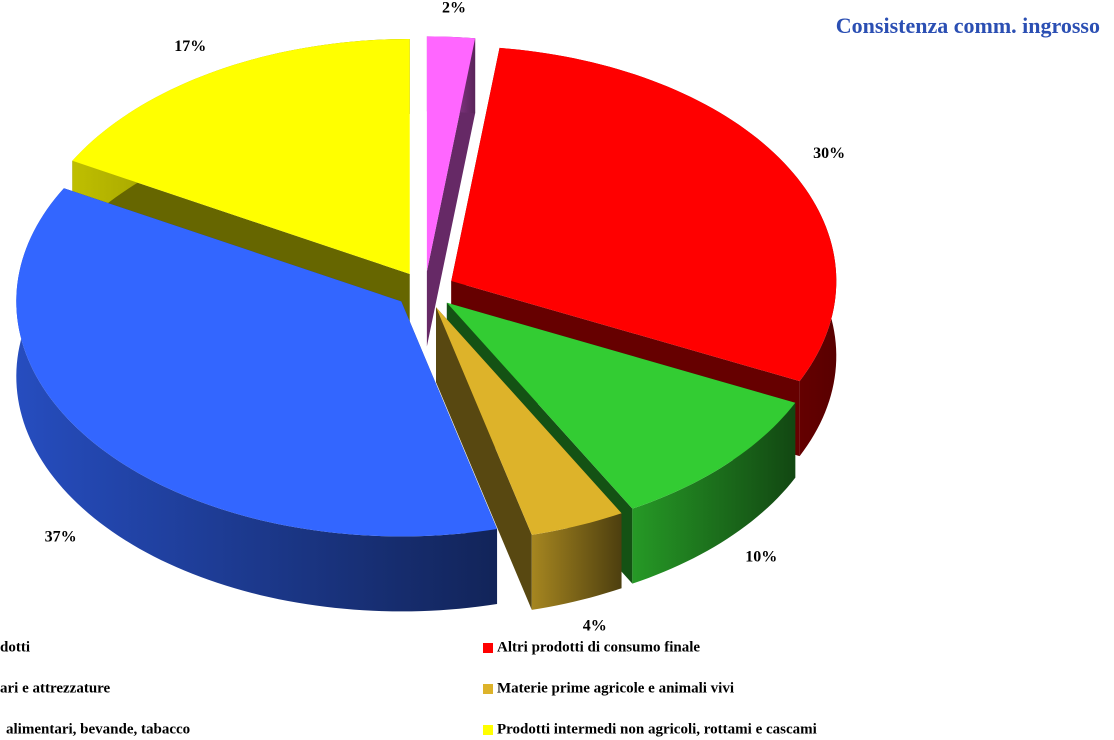 This screenshot has height=740, width=1114. I want to click on legend-label: Materie prime agricole e animali vivi, so click(615, 688).